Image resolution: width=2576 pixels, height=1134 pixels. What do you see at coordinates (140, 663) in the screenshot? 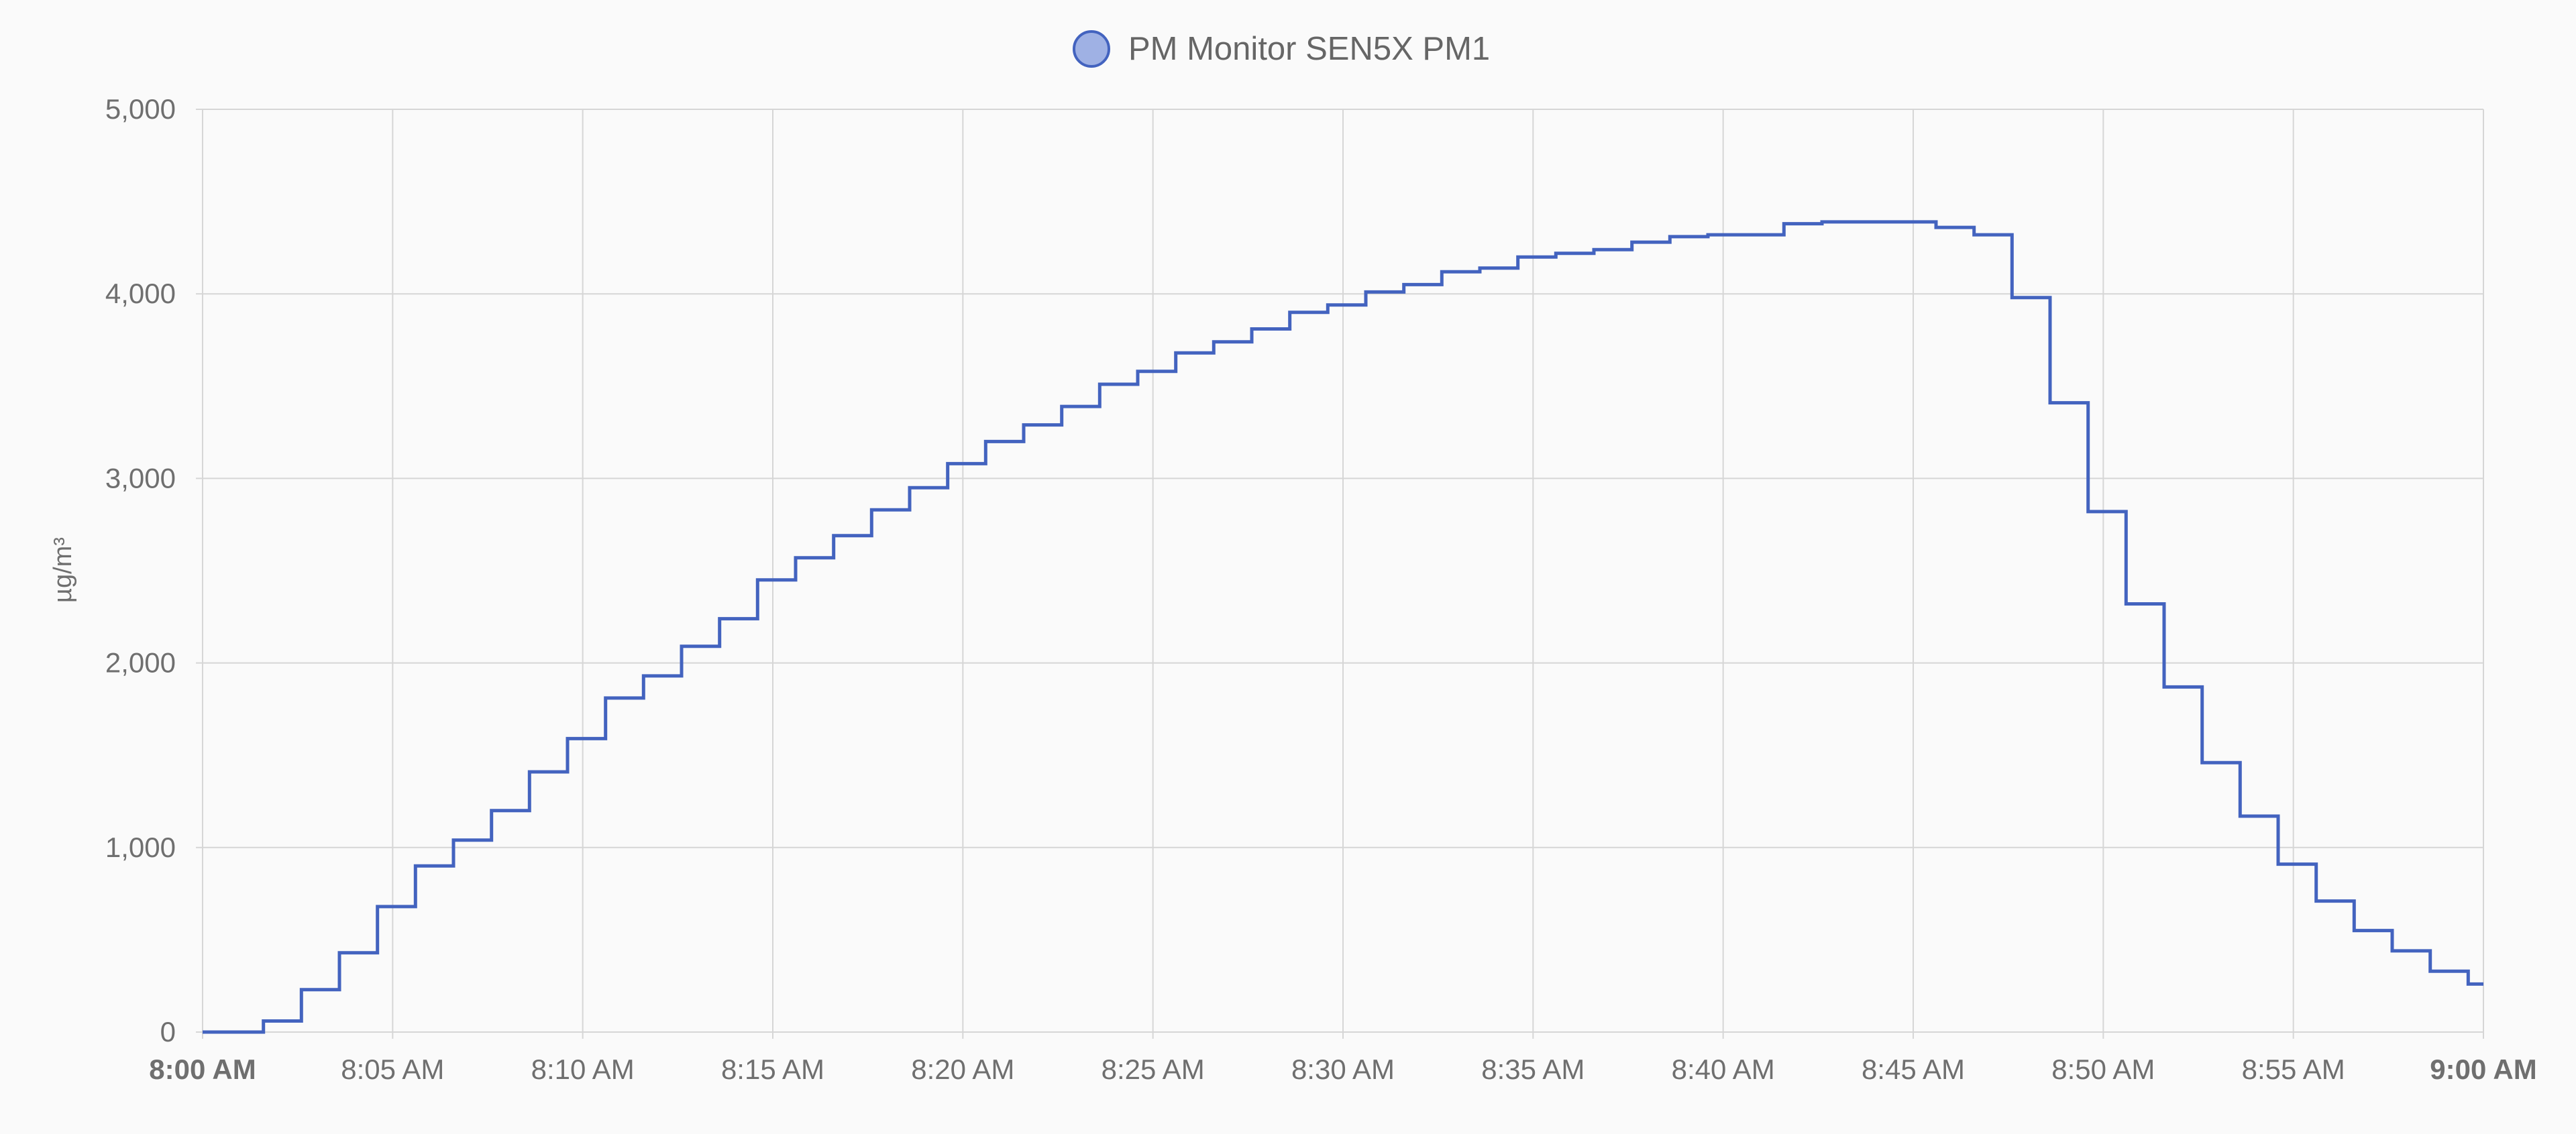
I see `y-tick-label: 2,000` at bounding box center [140, 663].